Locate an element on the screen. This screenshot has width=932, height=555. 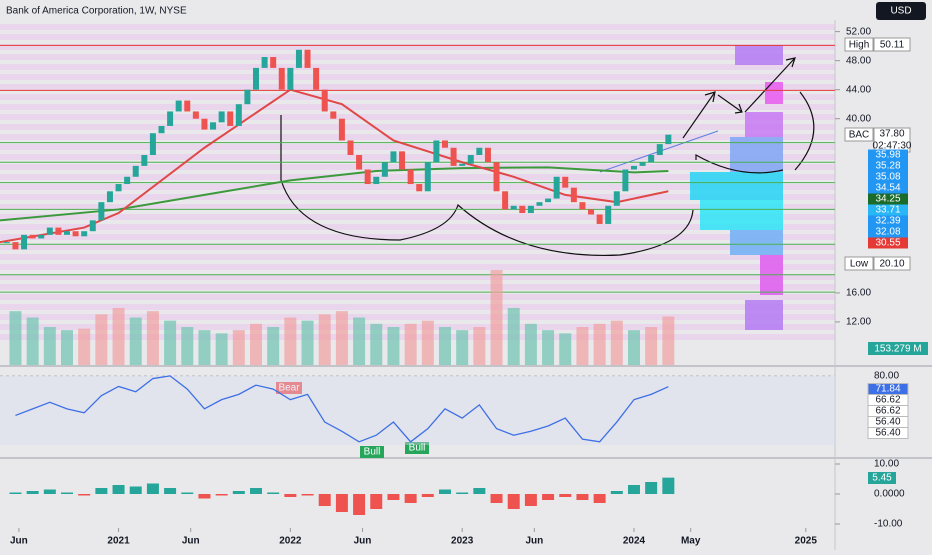
low-label: Low is located at coordinates (859, 264).